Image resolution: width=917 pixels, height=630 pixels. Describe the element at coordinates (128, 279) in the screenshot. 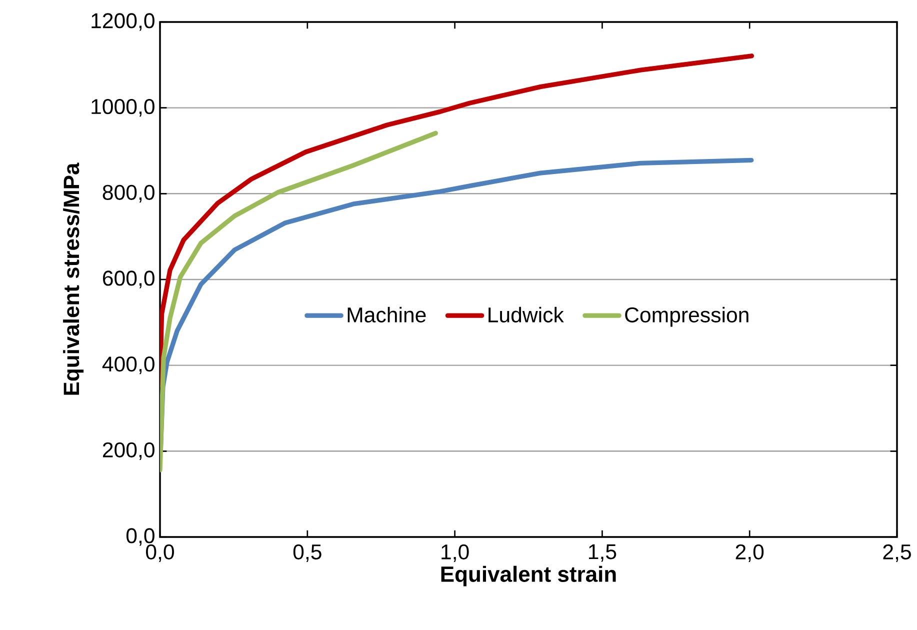

I see `y-tick-label: 600,0` at that location.